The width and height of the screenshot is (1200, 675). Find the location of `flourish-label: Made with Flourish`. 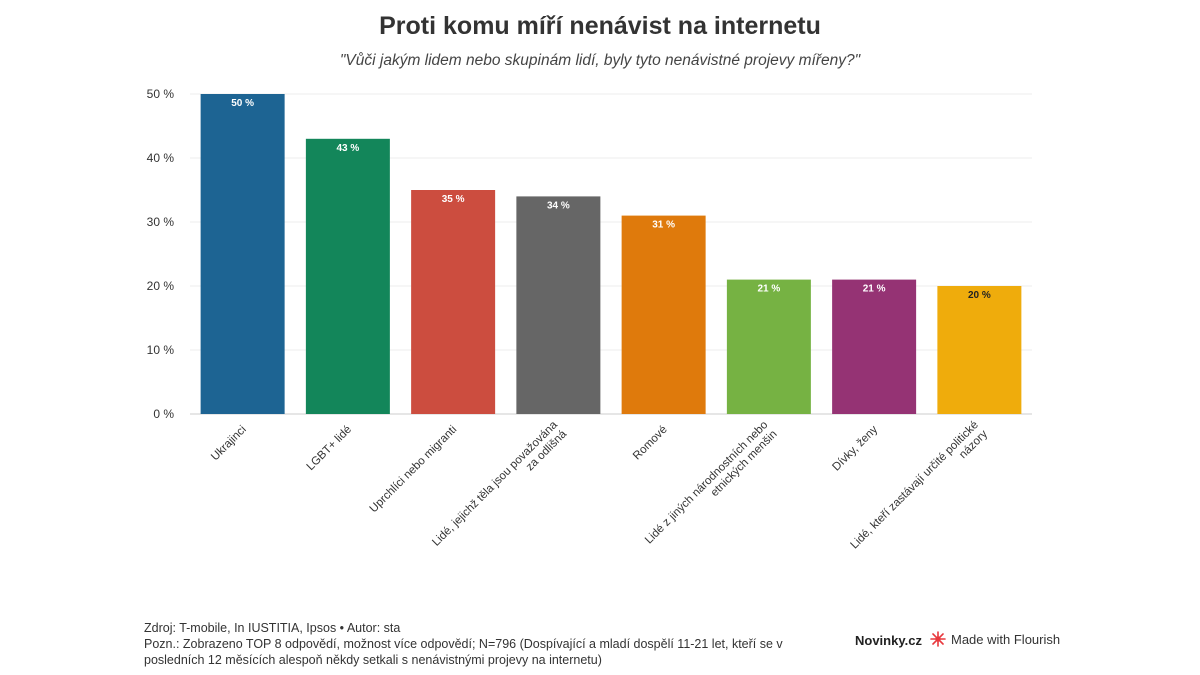

flourish-label: Made with Flourish is located at coordinates (1006, 639).